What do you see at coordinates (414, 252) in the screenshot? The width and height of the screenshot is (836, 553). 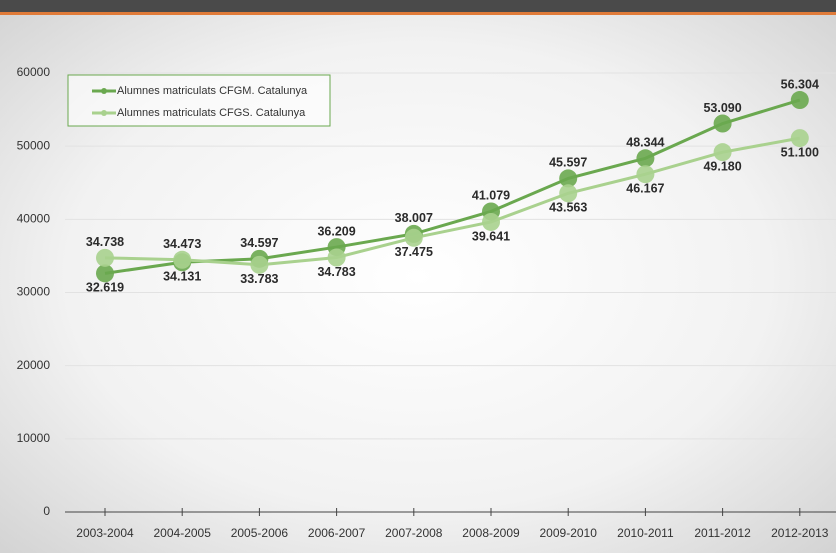 I see `data-label: 37.475` at bounding box center [414, 252].